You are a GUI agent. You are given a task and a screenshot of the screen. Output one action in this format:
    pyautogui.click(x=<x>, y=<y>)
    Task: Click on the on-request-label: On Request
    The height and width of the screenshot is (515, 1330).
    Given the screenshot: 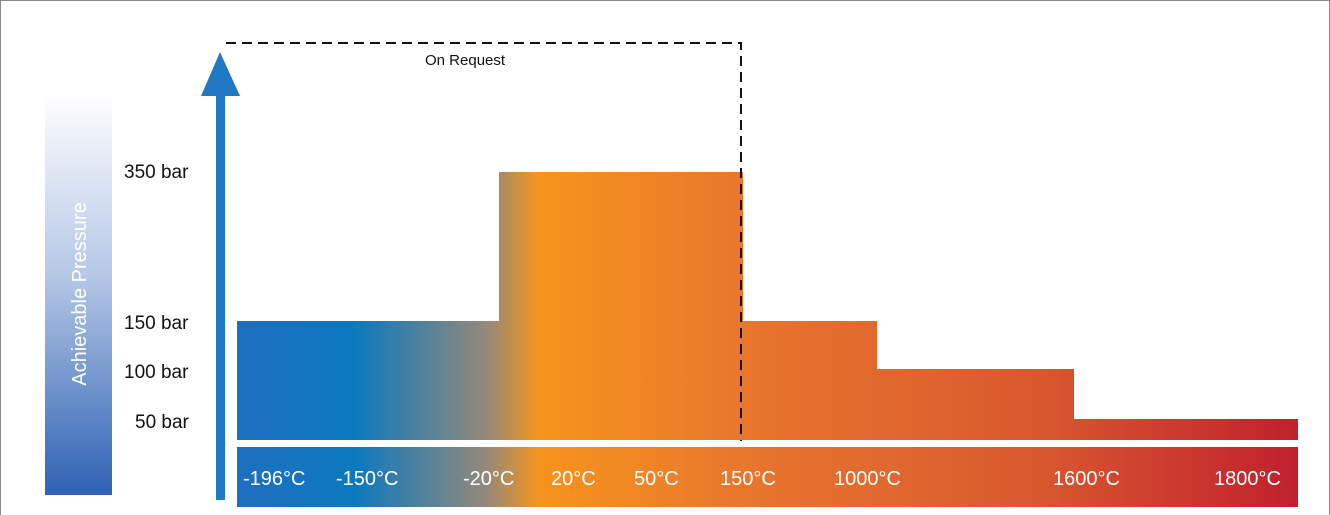 What is the action you would take?
    pyautogui.click(x=465, y=60)
    